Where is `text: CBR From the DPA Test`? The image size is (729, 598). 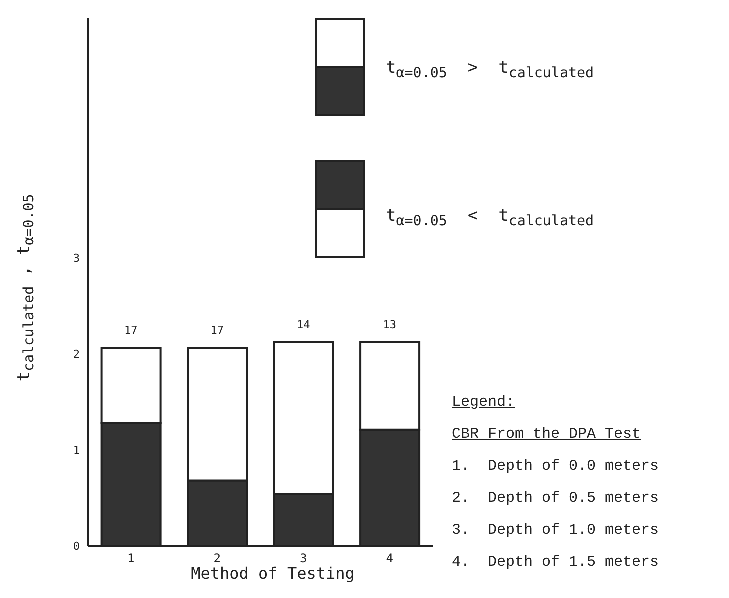
text: CBR From the DPA Test is located at coordinates (547, 434).